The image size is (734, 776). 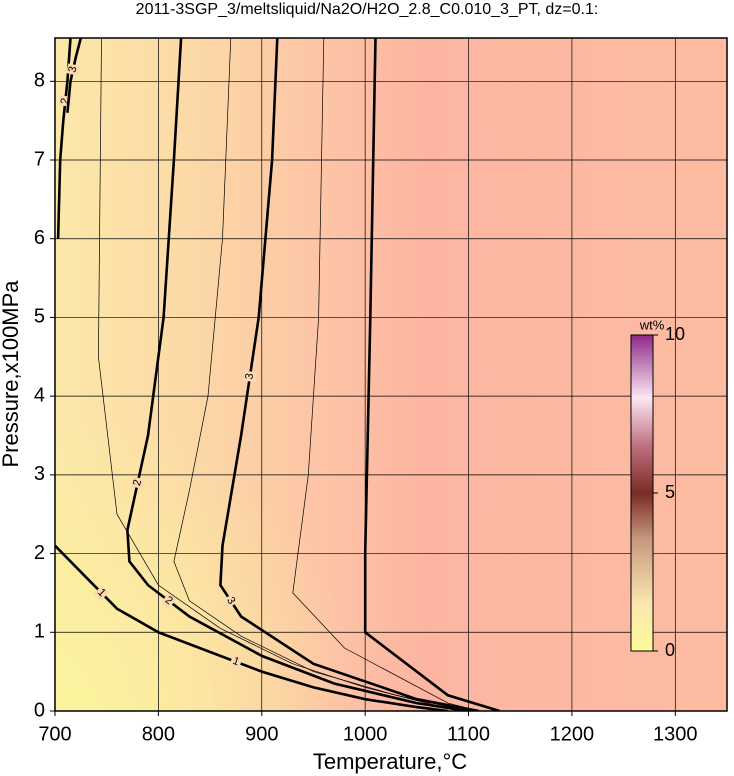 I want to click on colorbar-tick-label: 10, so click(x=675, y=334).